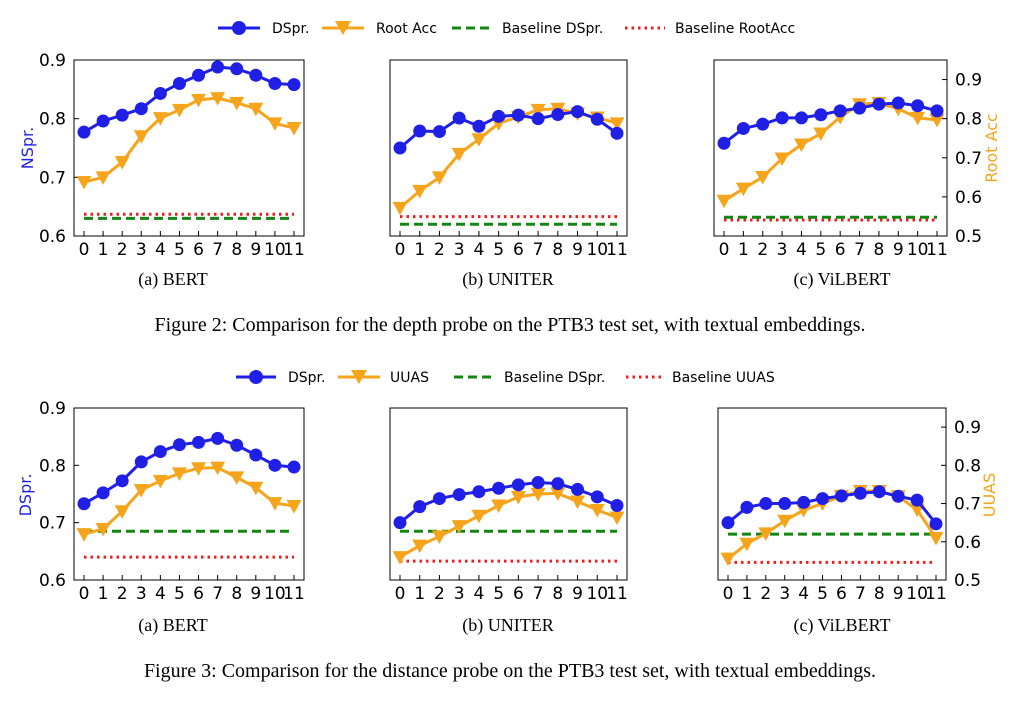  I want to click on series-line-dspr, so click(832, 507).